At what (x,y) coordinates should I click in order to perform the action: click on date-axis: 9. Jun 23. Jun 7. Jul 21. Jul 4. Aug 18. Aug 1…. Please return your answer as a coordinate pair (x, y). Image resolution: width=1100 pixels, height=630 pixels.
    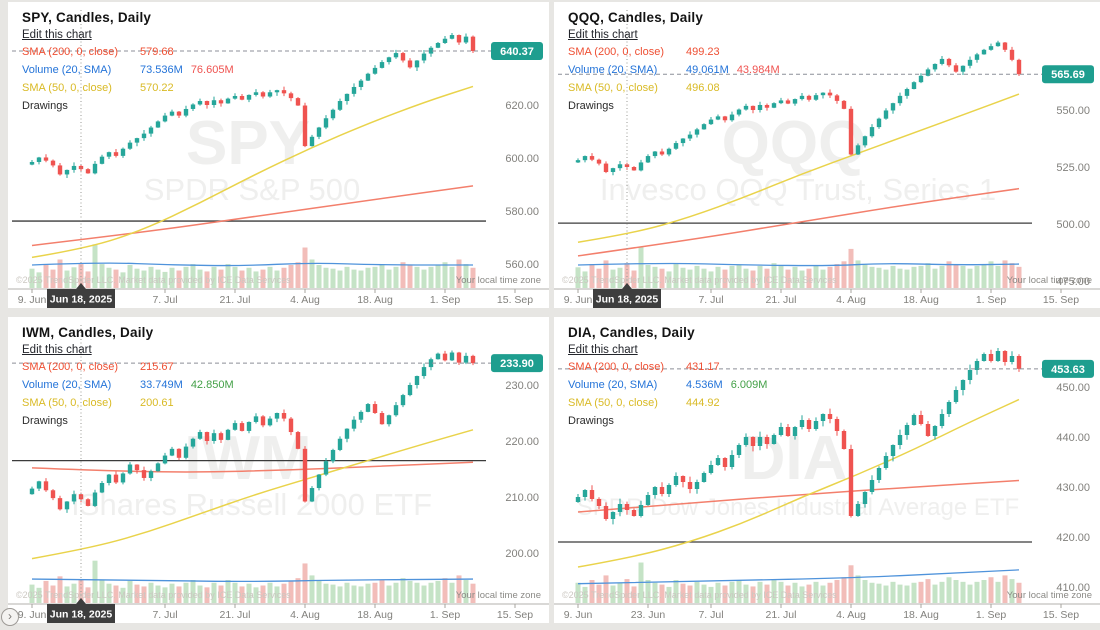
    Looking at the image, I should click on (822, 612).